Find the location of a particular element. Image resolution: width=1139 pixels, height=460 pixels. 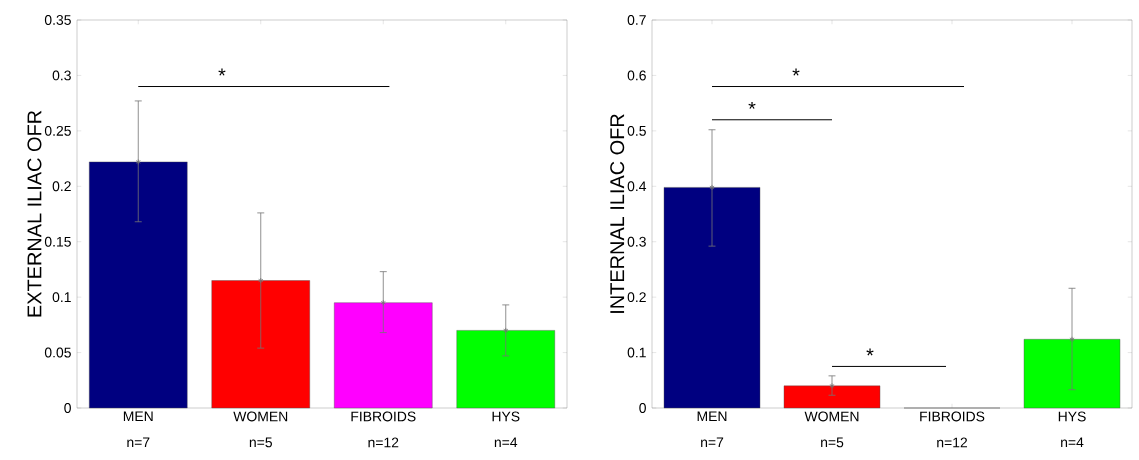

y-tick-label: 0.5 is located at coordinates (636, 130).